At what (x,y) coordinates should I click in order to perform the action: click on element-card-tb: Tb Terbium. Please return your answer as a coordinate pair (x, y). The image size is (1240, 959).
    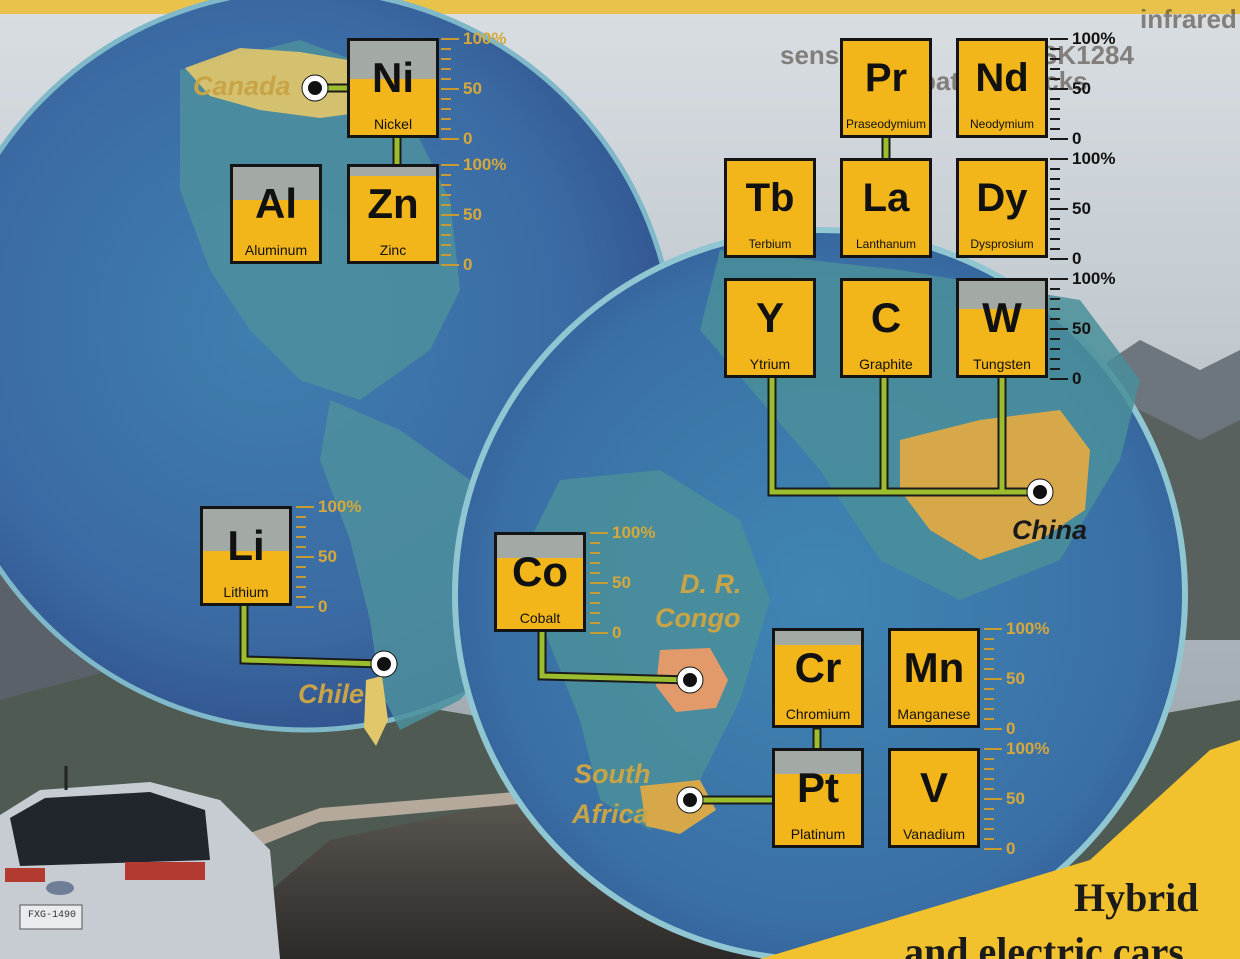
    Looking at the image, I should click on (770, 208).